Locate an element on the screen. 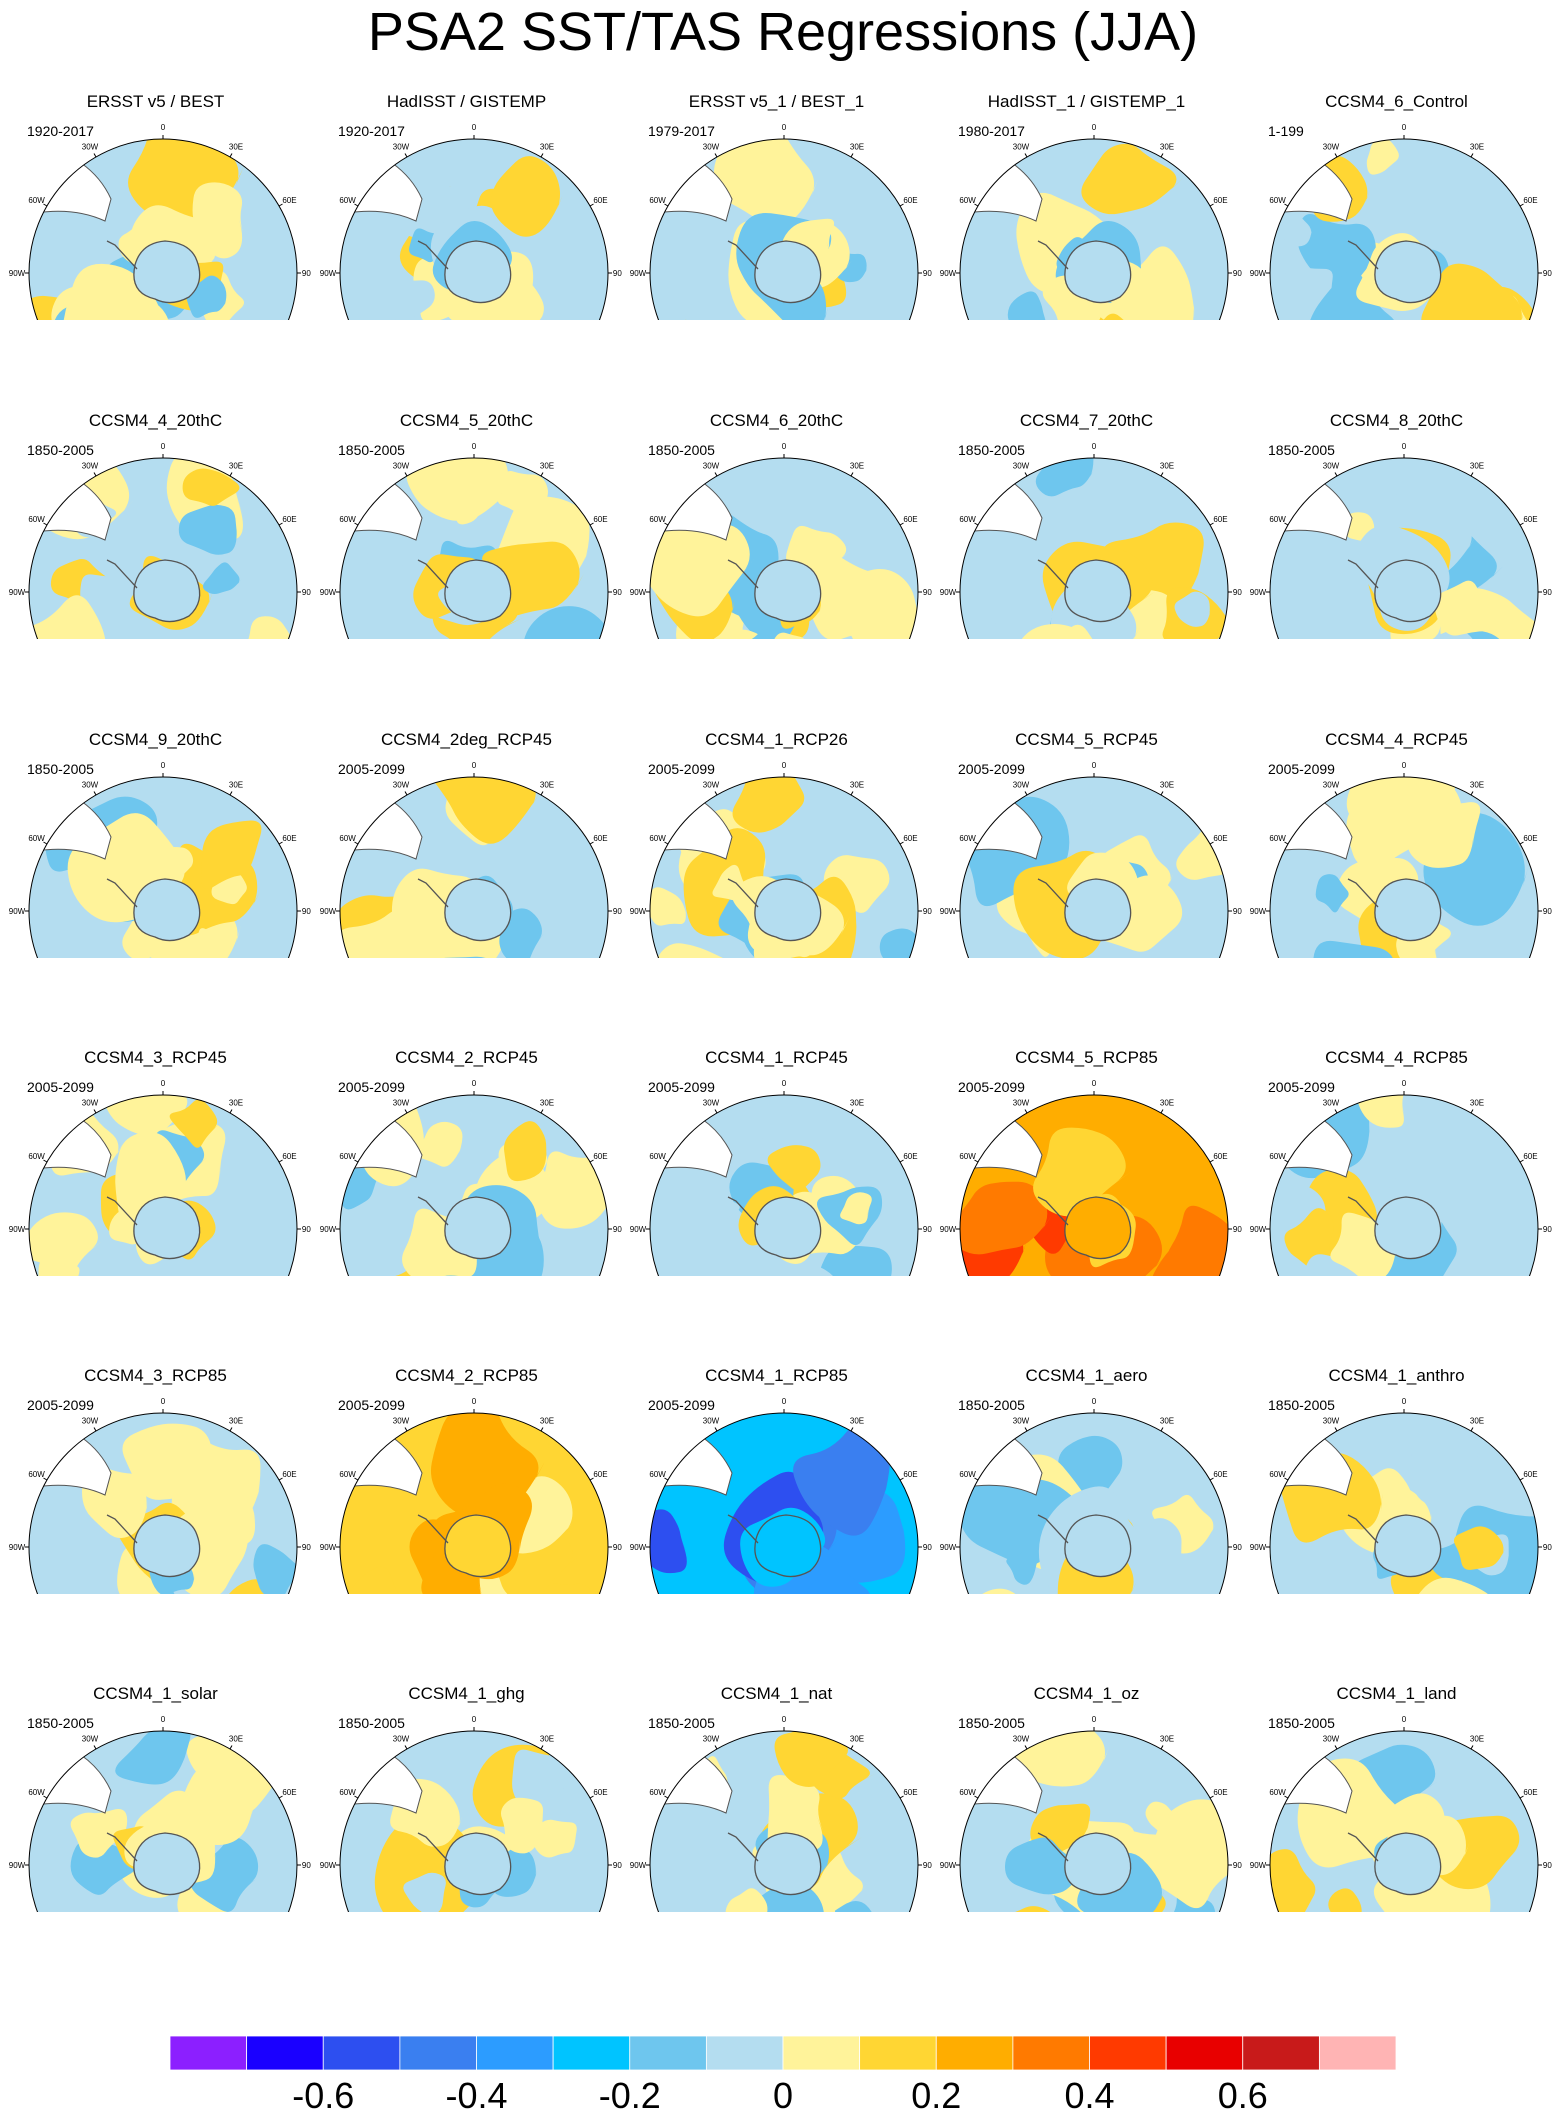 Image resolution: width=1566 pixels, height=2126 pixels. figure-title: PSA2 SST/TAS Regressions (JJA) is located at coordinates (783, 32).